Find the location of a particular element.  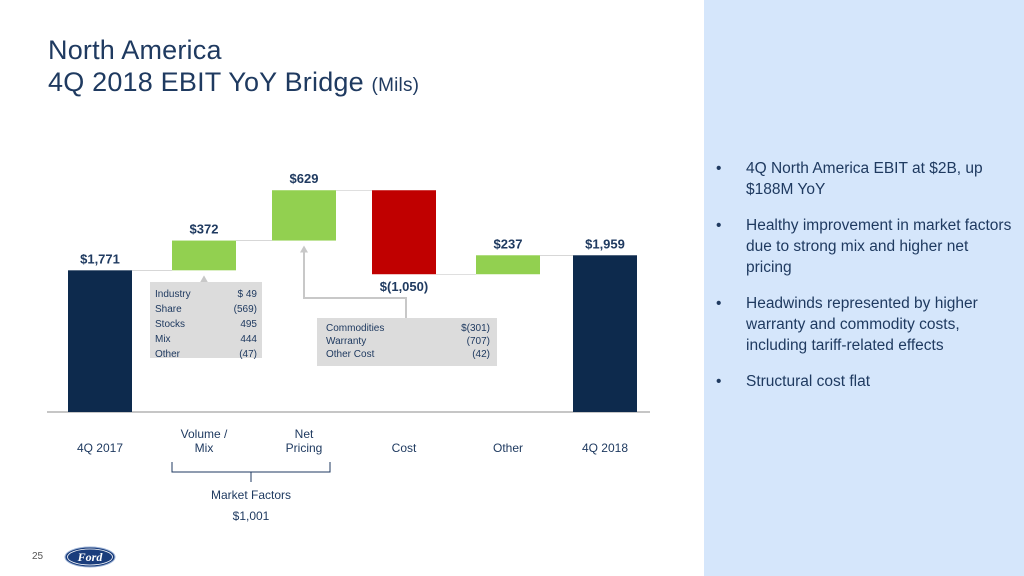

data-label: $1,771 is located at coordinates (100, 258).